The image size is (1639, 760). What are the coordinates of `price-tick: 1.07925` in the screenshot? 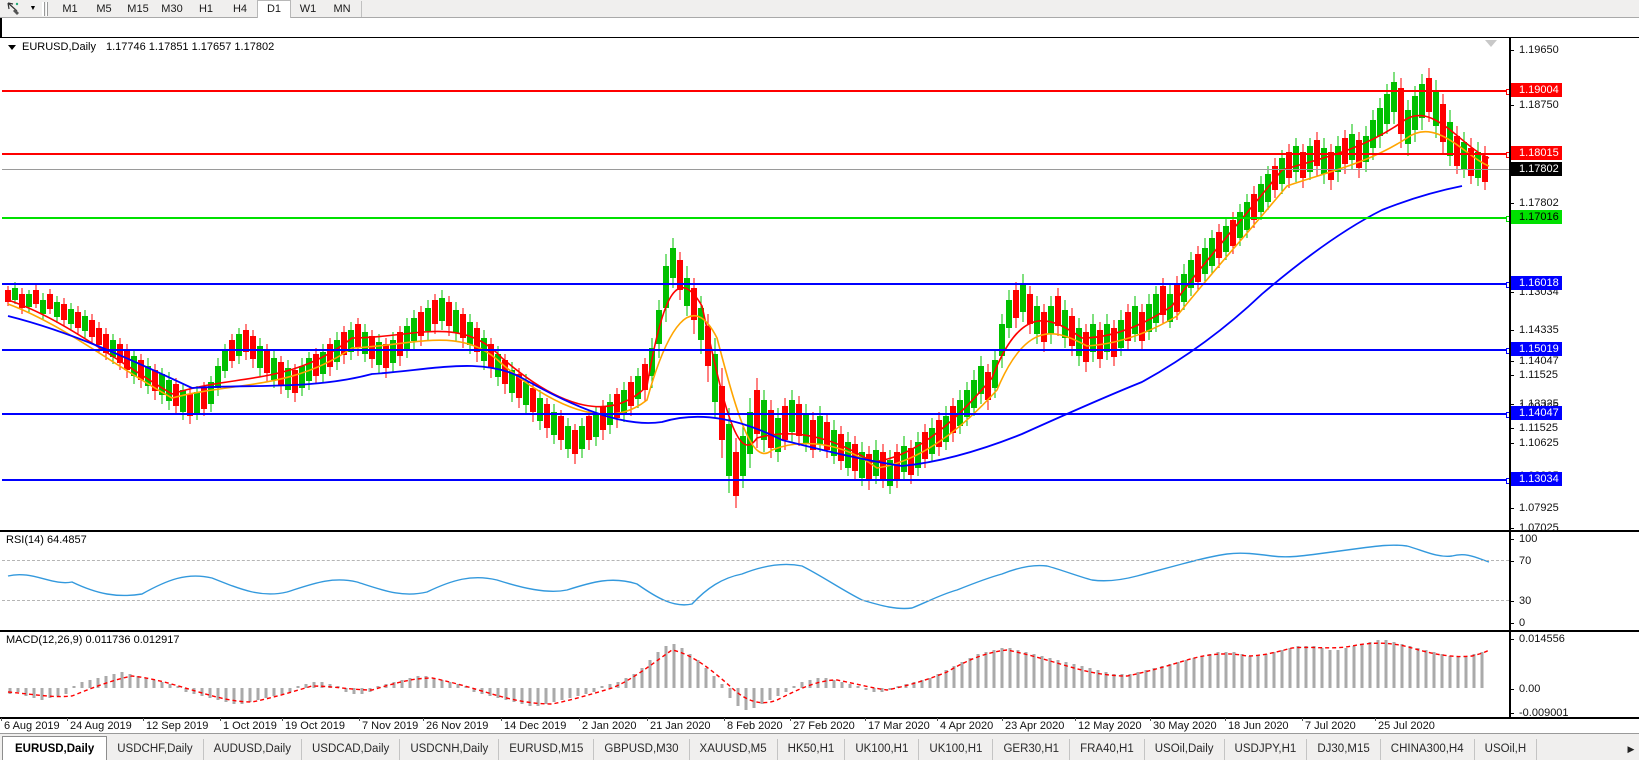 It's located at (1534, 508).